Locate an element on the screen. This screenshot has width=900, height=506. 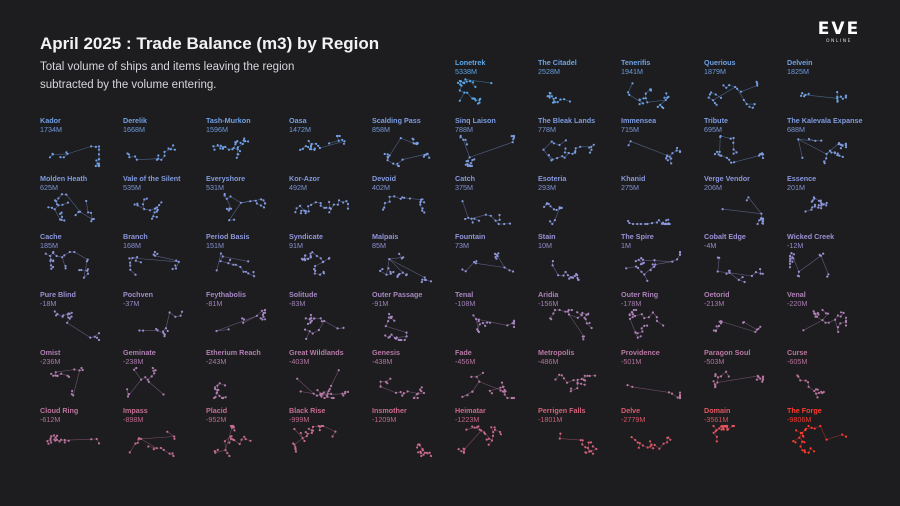
region-cell-providence: Providence -501M is located at coordinates (661, 375).